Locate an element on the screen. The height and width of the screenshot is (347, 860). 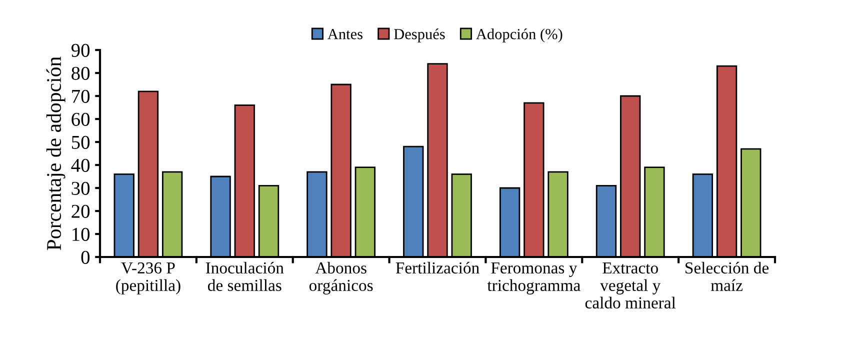
x-tick-label: Abonos orgánicos is located at coordinates (341, 278).